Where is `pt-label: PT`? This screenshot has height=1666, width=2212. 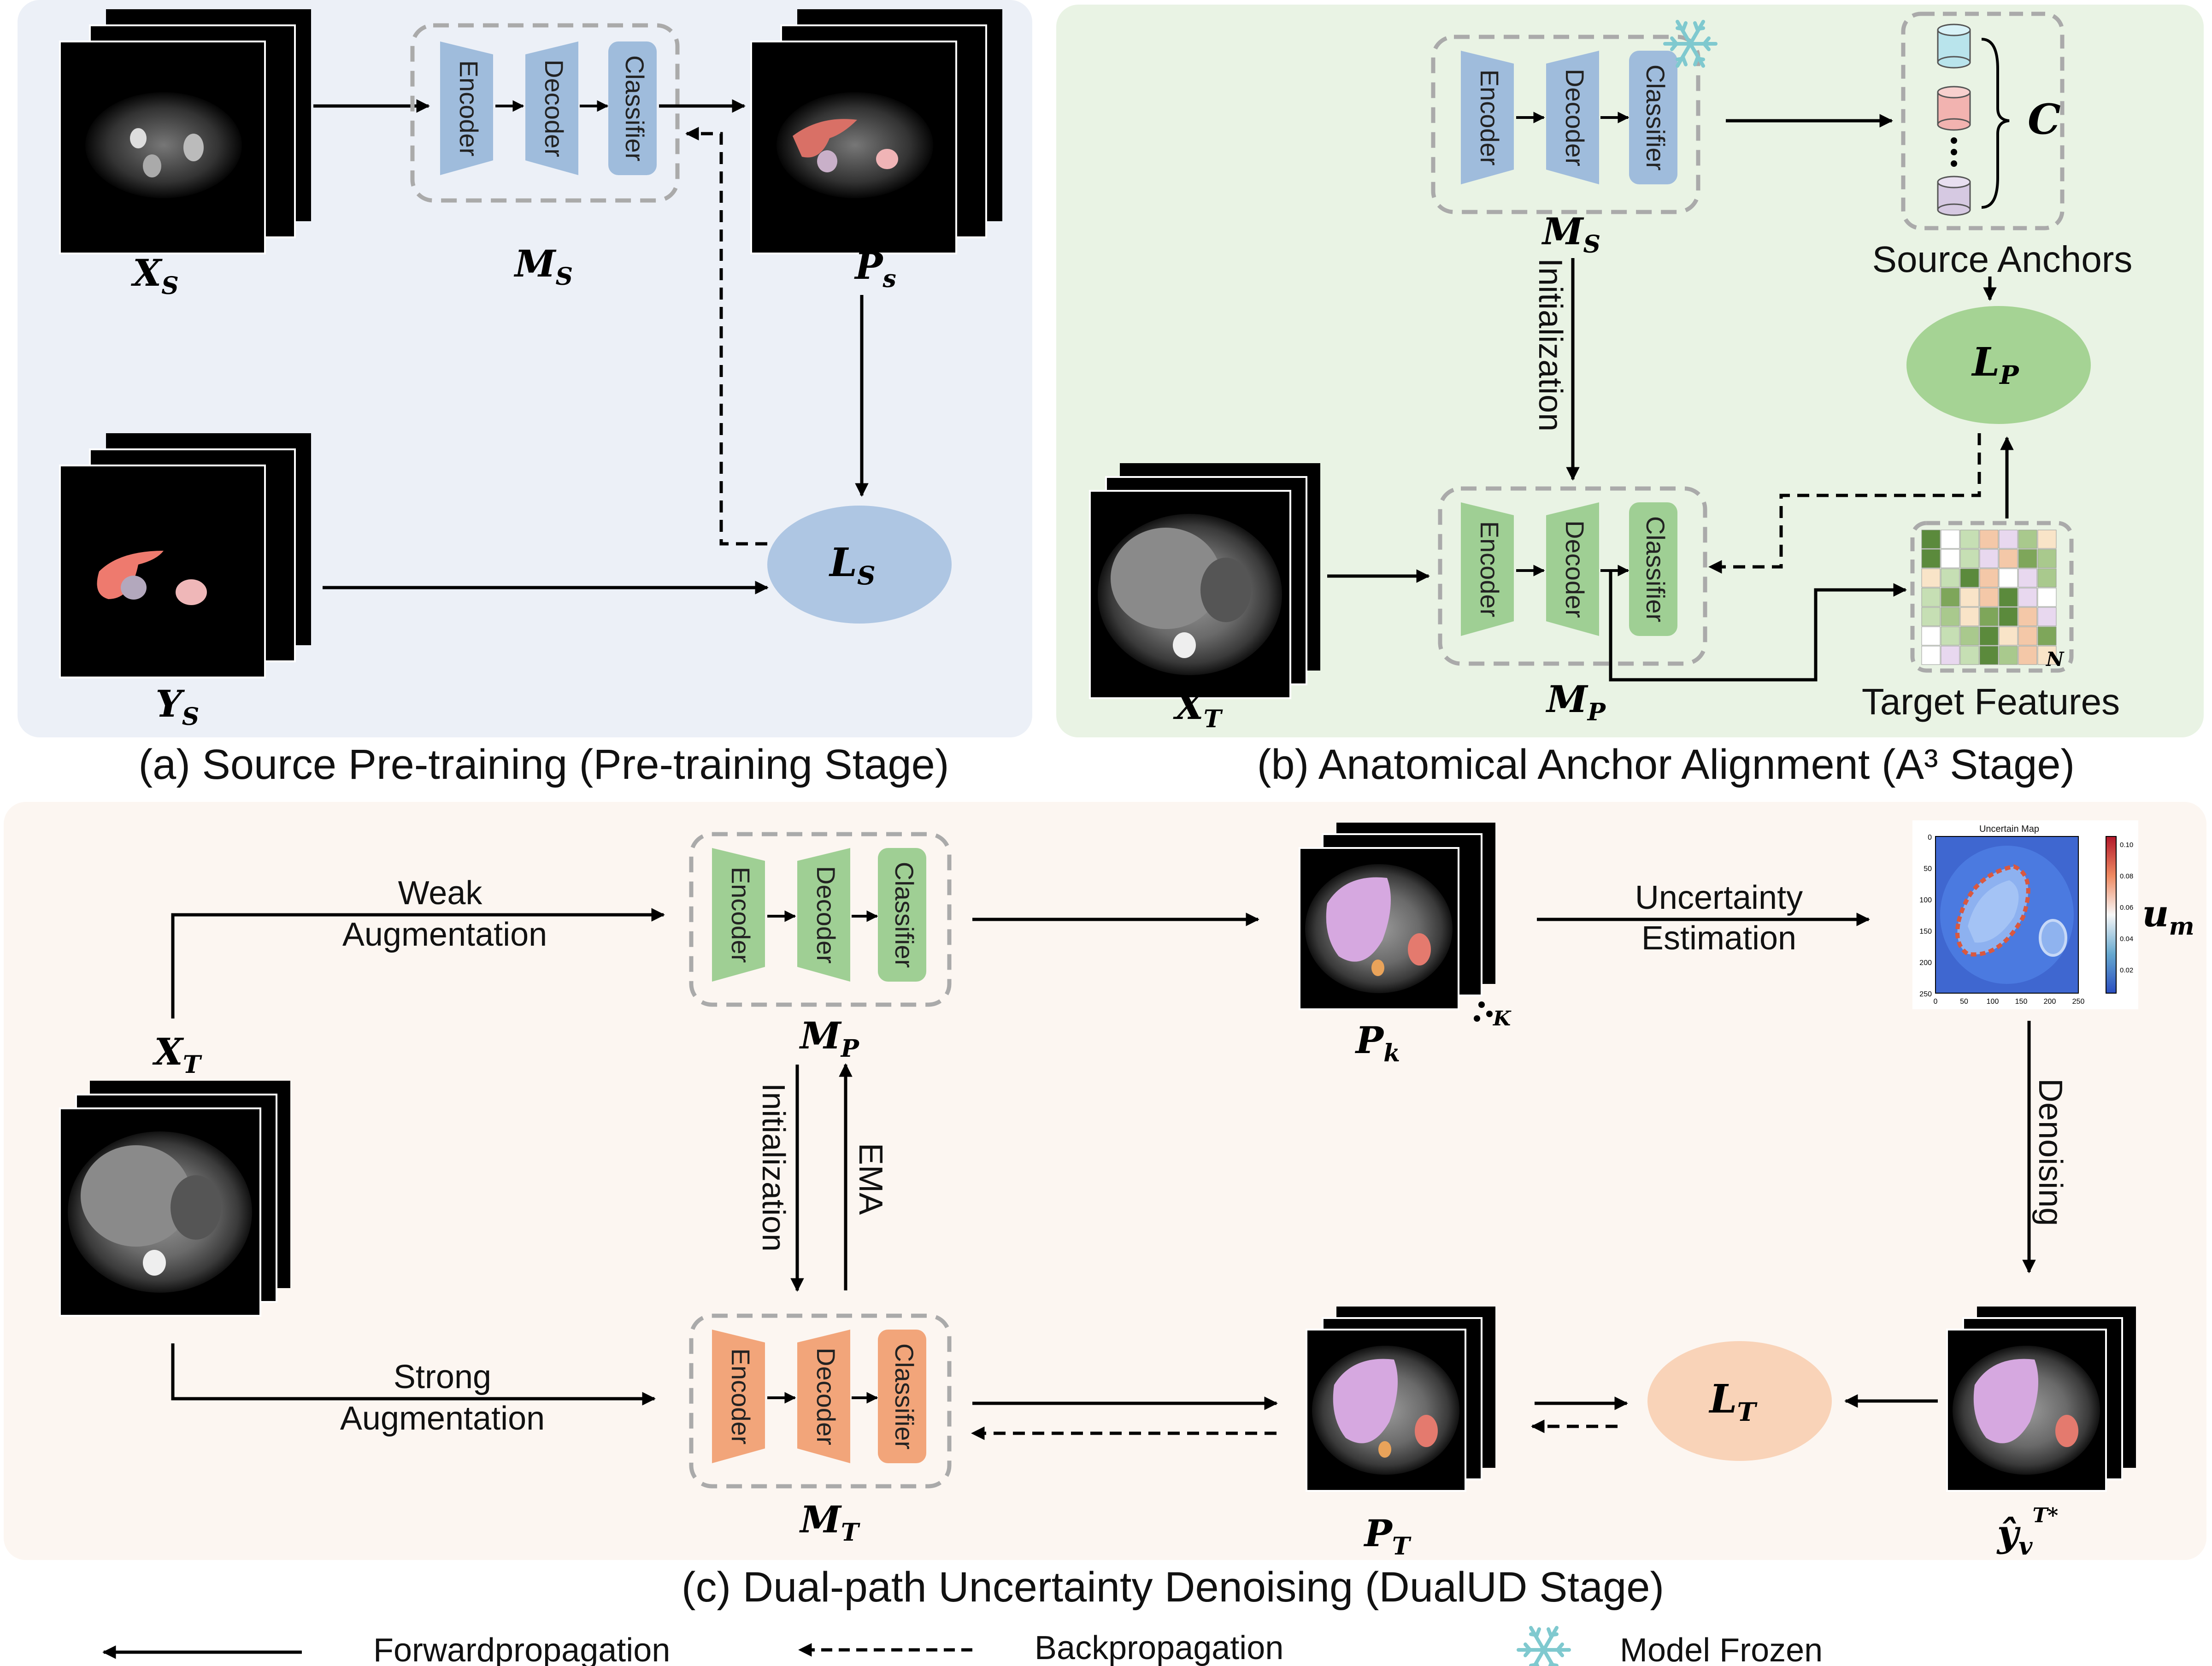 pt-label: PT is located at coordinates (1388, 1536).